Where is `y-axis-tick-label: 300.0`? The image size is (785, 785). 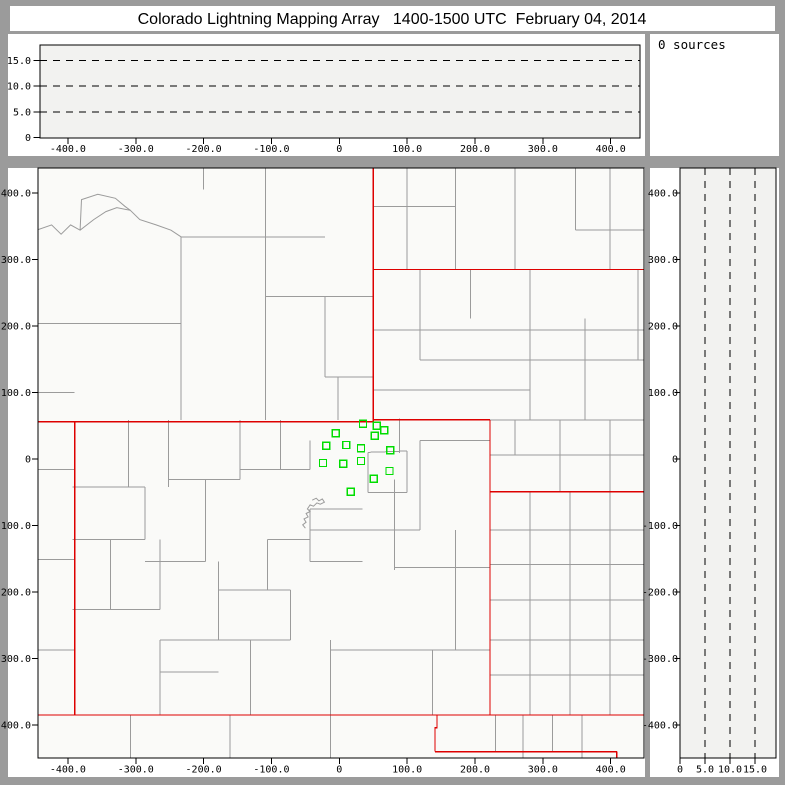 y-axis-tick-label: 300.0 is located at coordinates (663, 260).